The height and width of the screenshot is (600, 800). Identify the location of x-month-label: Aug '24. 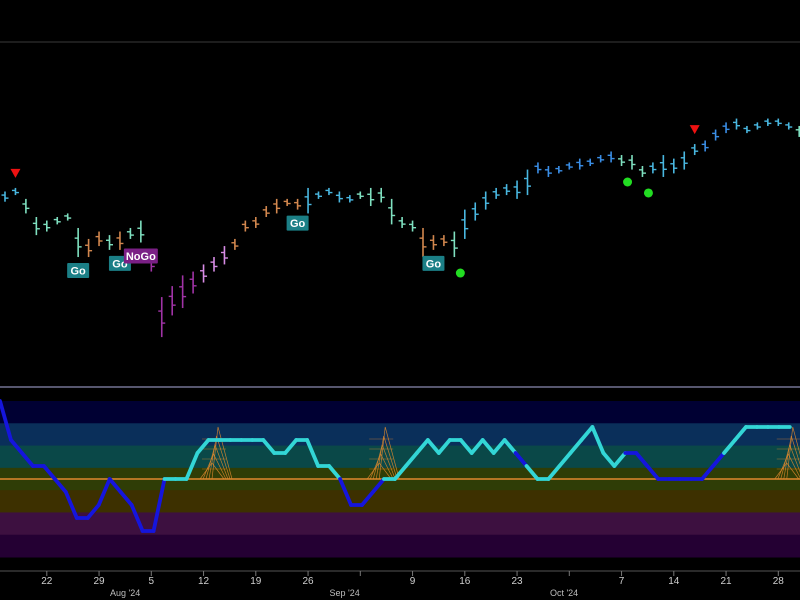
(125, 593).